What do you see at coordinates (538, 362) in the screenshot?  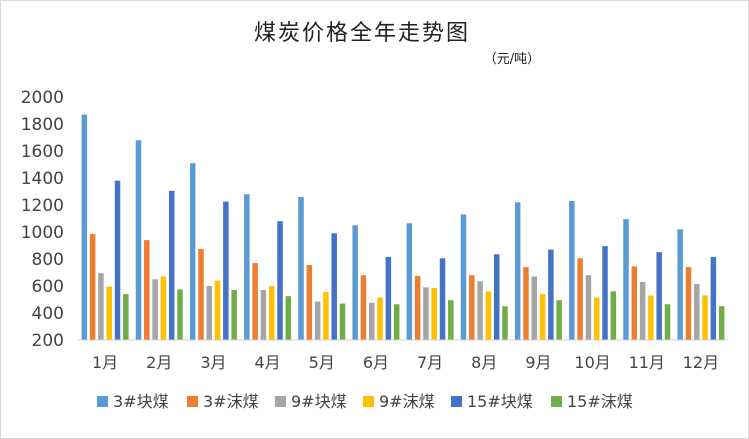 I see `x-tick-label: 9月` at bounding box center [538, 362].